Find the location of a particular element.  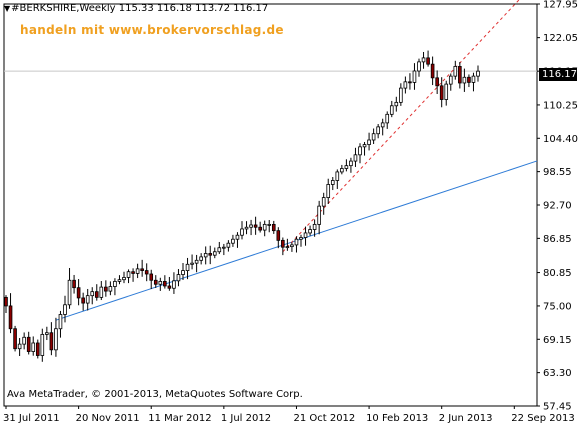

current-price-tag: 116.17 is located at coordinates (558, 74).